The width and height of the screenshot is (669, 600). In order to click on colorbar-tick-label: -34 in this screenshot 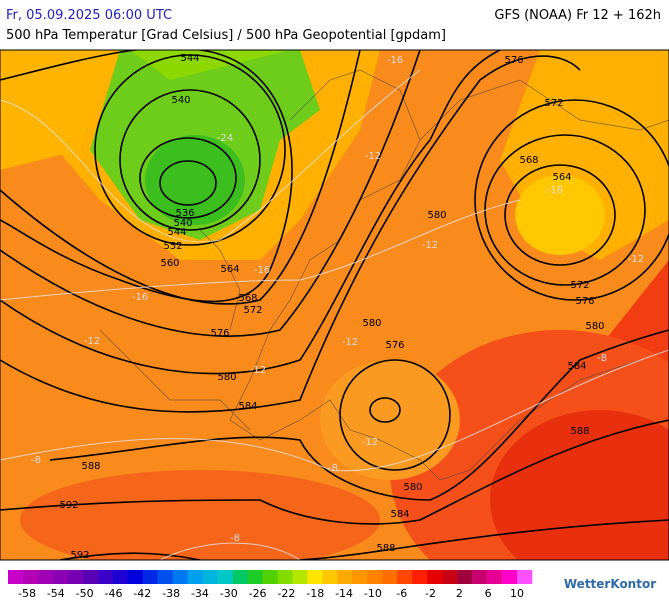, I will do `click(200, 593)`.